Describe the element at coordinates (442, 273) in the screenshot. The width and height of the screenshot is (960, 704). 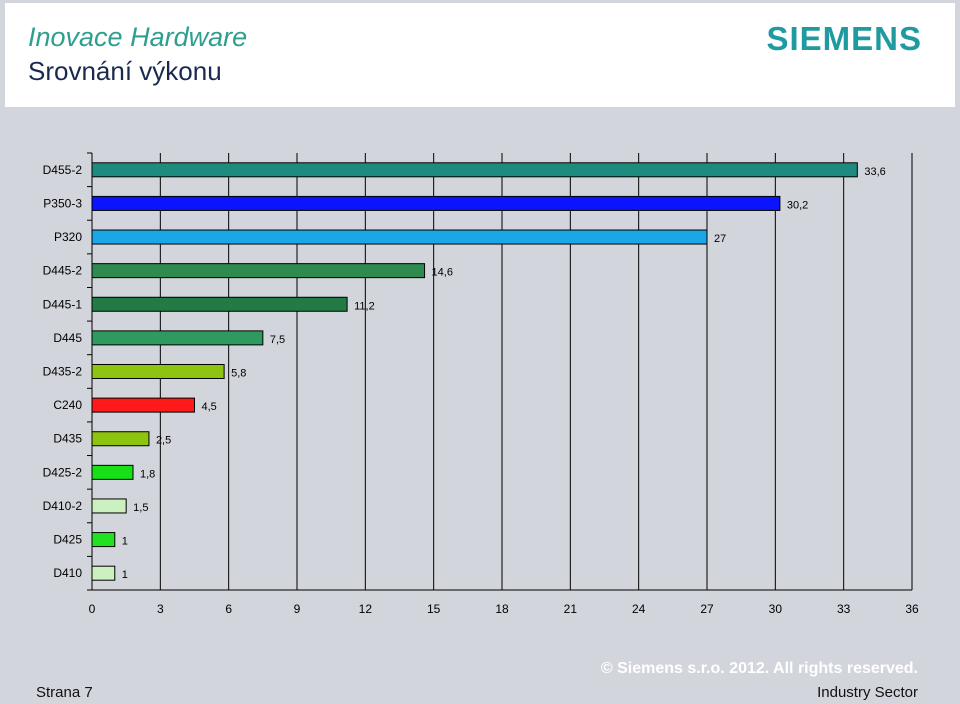
I see `data-label: 14,6` at that location.